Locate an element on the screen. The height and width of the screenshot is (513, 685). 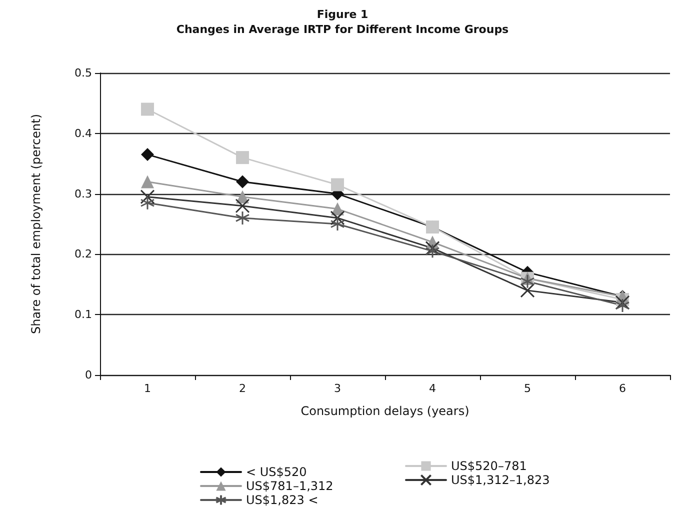
y-axis-title: Share of total employment (percent) is located at coordinates (36, 224).